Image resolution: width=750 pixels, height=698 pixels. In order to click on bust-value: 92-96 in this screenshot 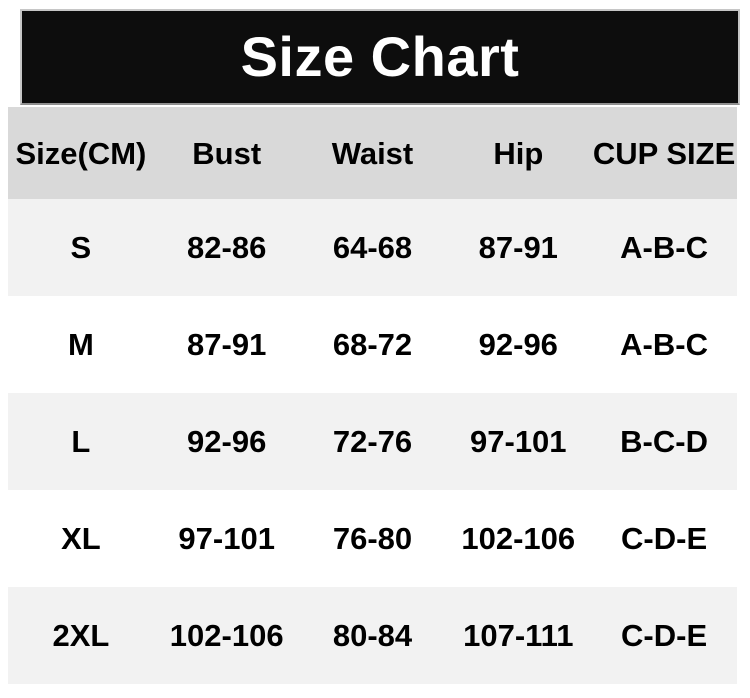, I will do `click(227, 441)`.